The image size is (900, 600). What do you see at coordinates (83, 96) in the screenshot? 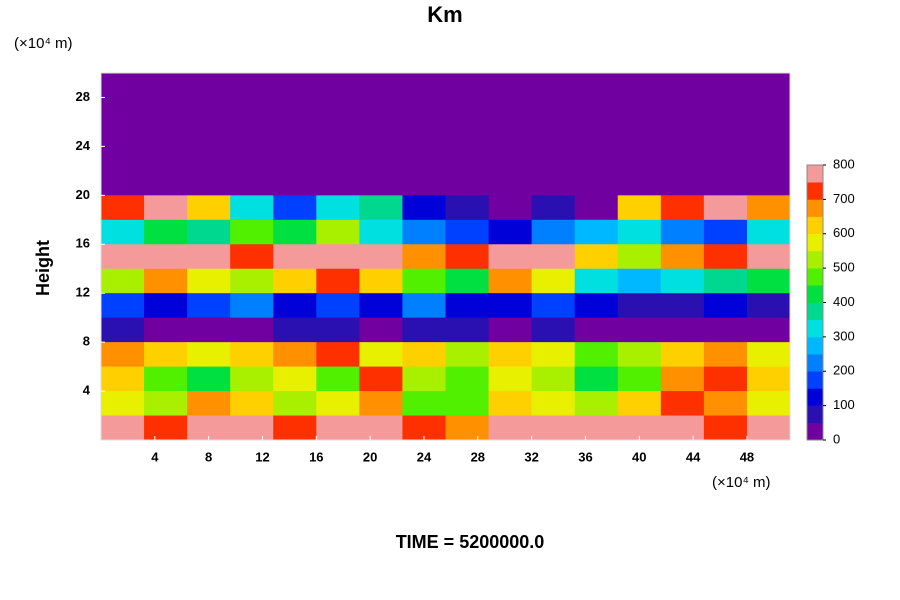
I see `y-tick-label: 28` at bounding box center [83, 96].